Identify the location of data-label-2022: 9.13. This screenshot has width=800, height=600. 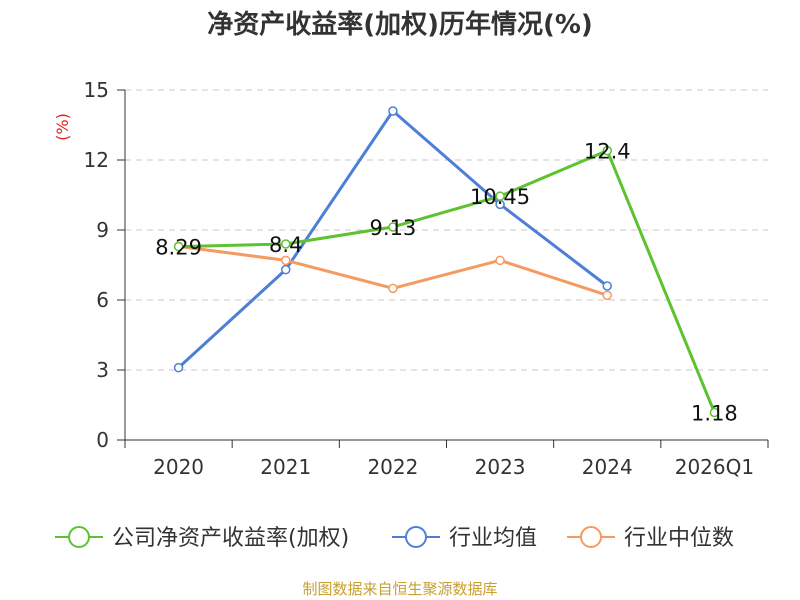
(393, 228).